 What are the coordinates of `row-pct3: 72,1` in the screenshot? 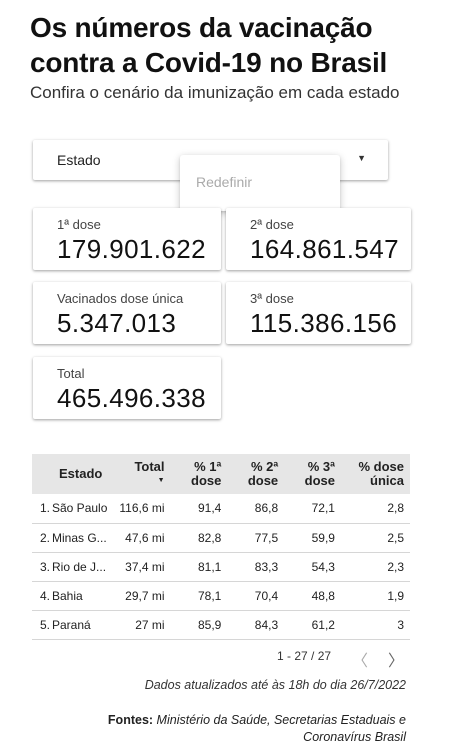 It's located at (323, 508).